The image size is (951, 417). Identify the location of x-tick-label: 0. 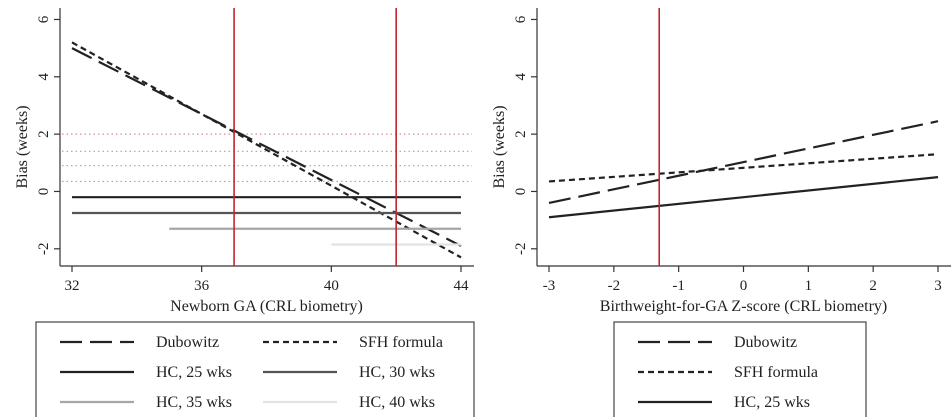
(744, 286).